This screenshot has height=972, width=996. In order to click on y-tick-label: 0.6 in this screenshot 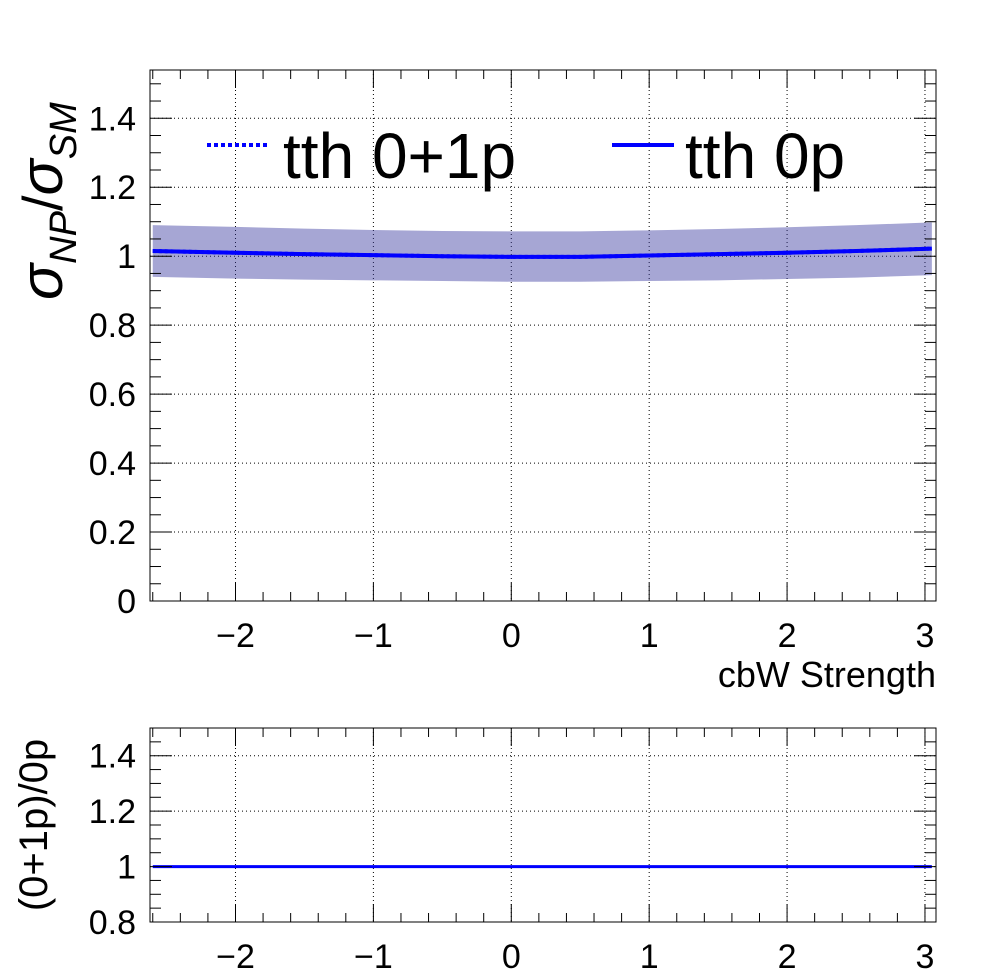, I will do `click(112, 395)`.